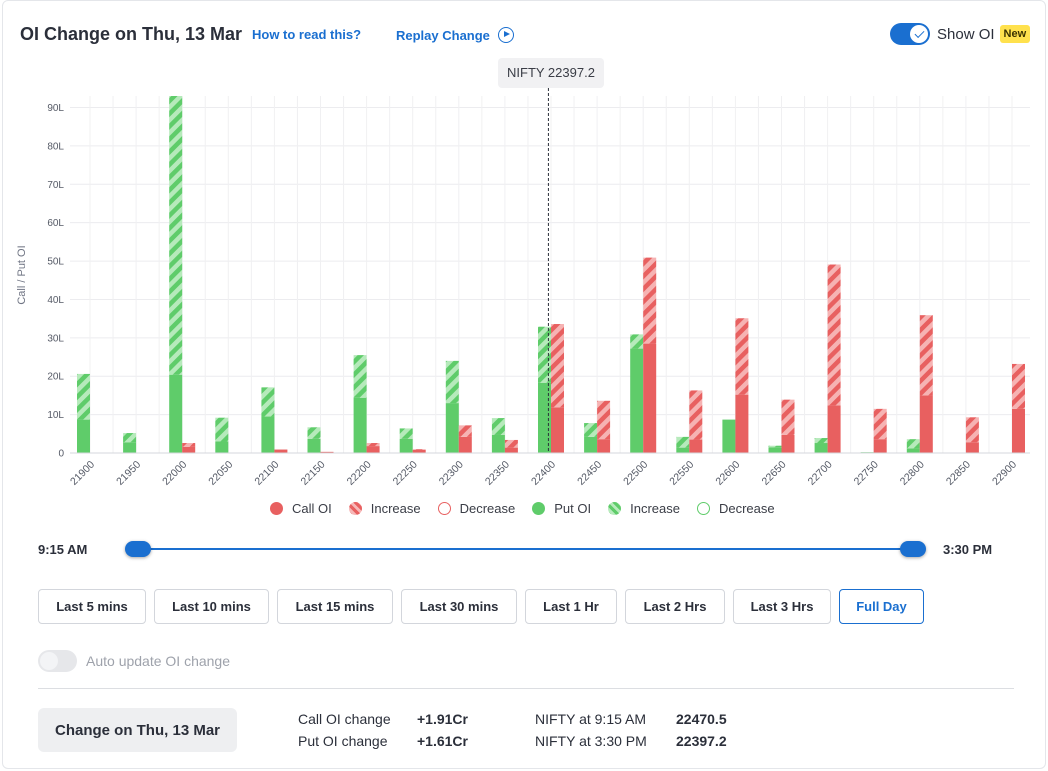 This screenshot has height=771, width=1048. I want to click on time-range-track, so click(525, 549).